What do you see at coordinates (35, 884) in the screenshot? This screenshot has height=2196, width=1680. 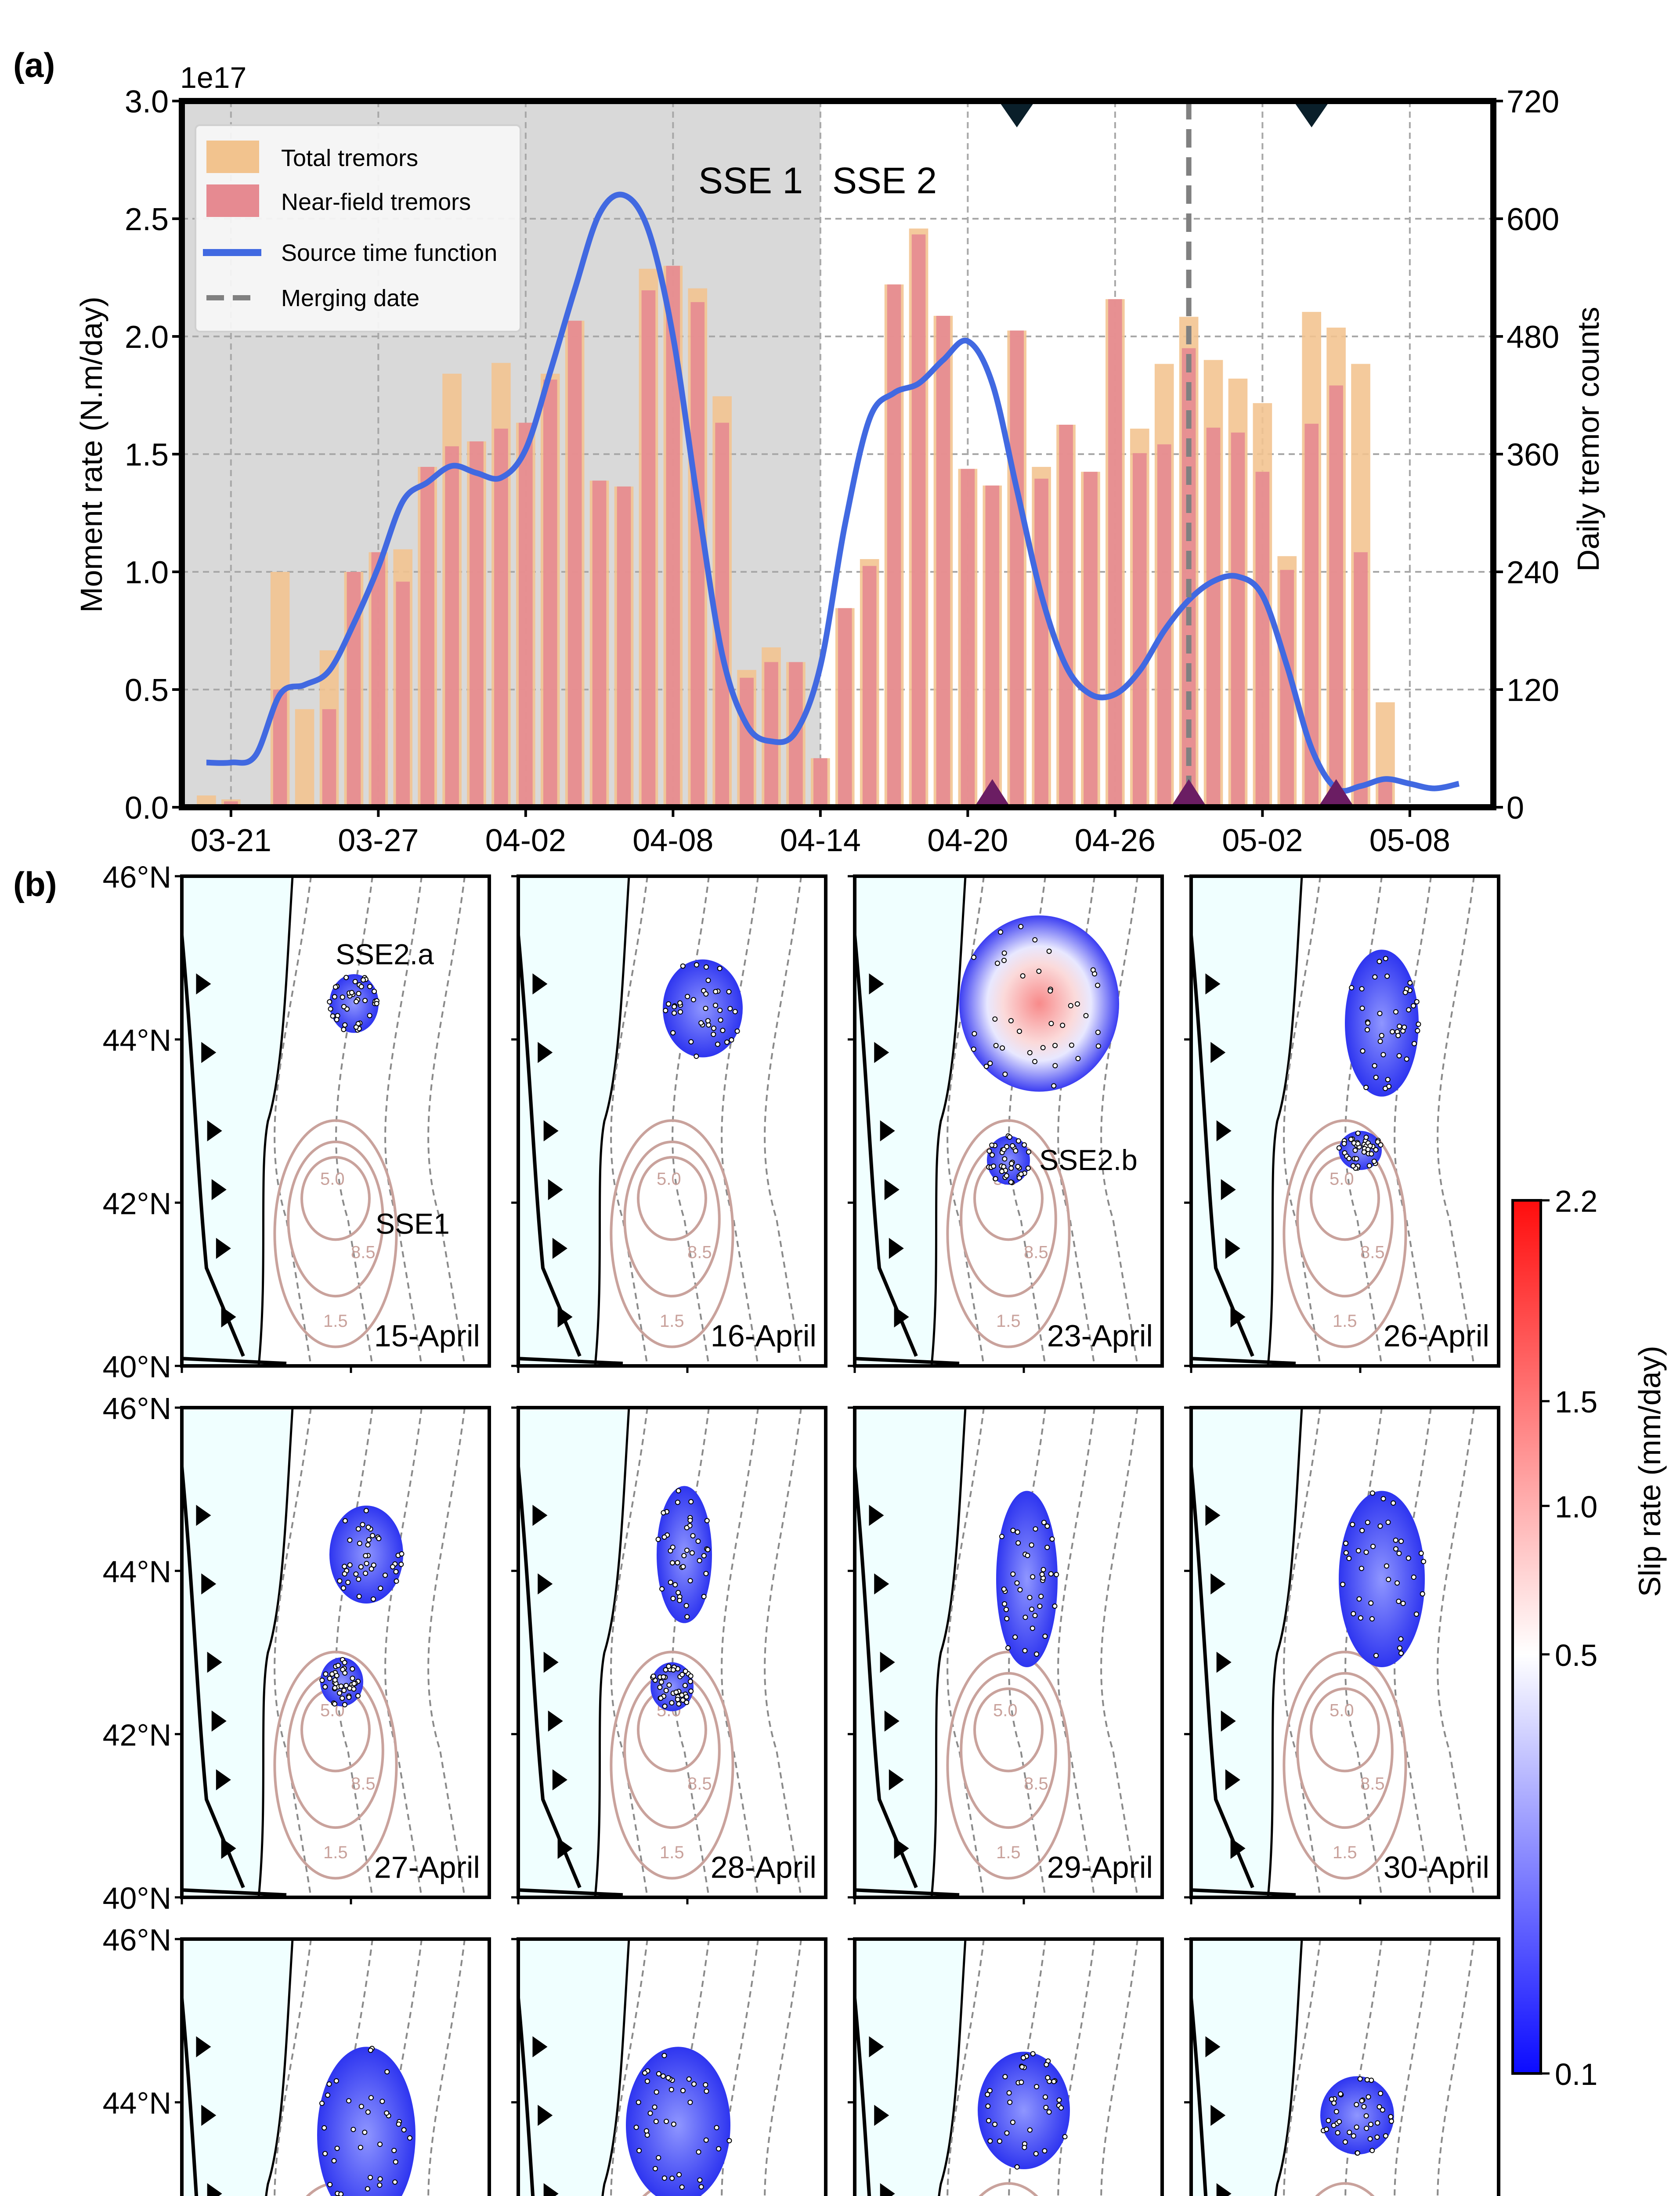 I see `panel-b-label: (b)` at bounding box center [35, 884].